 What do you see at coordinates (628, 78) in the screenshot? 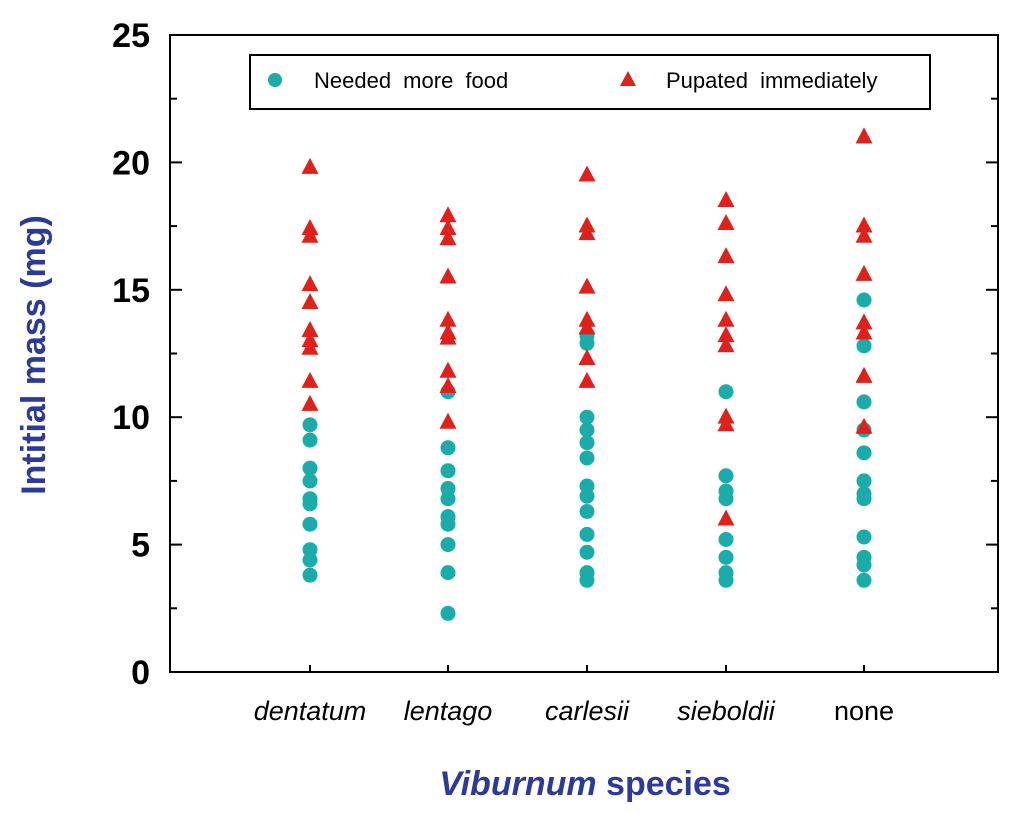
I see `legend-marker-pupated` at bounding box center [628, 78].